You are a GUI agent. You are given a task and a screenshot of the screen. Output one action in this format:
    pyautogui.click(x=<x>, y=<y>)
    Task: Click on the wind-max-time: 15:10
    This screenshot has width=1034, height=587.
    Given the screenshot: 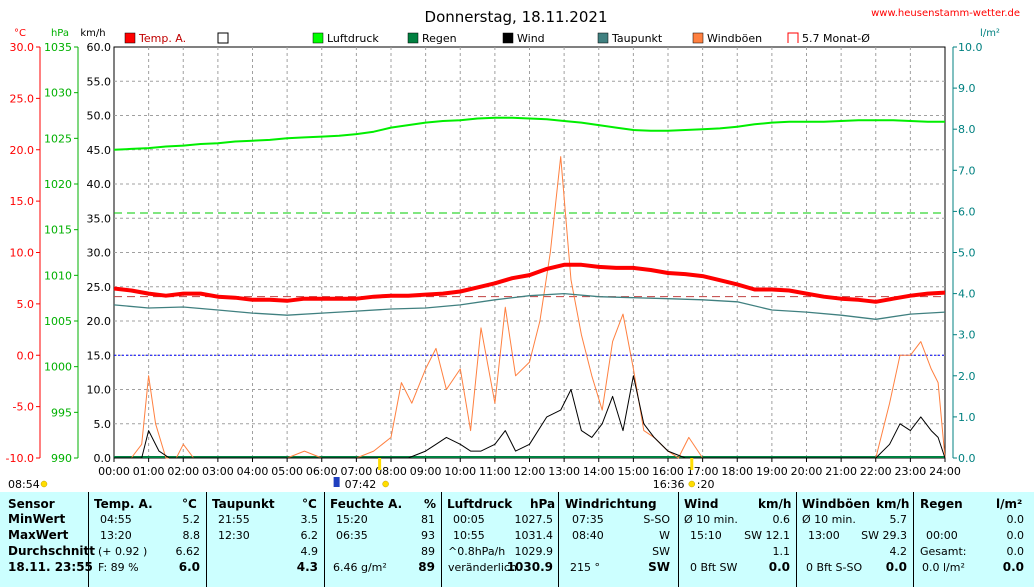 What is the action you would take?
    pyautogui.click(x=706, y=535)
    